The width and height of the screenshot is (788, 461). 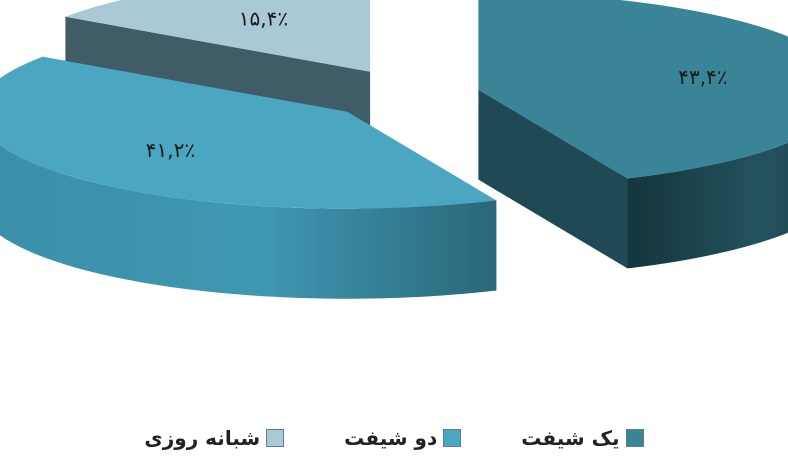 What do you see at coordinates (452, 438) in the screenshot?
I see `legend-swatch-two-shift` at bounding box center [452, 438].